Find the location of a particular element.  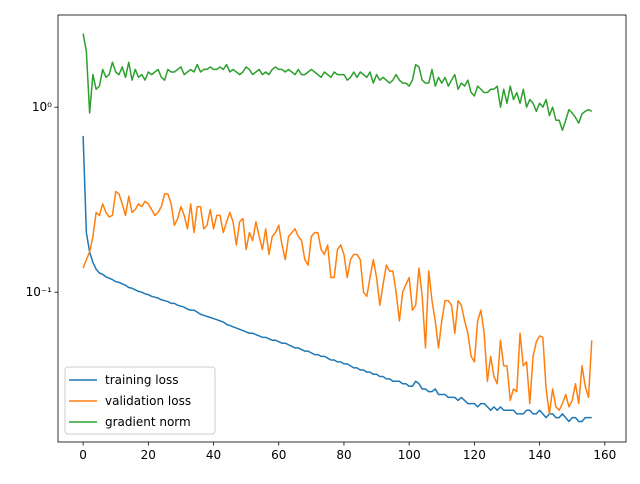

x-tick-label: 100 is located at coordinates (409, 455).